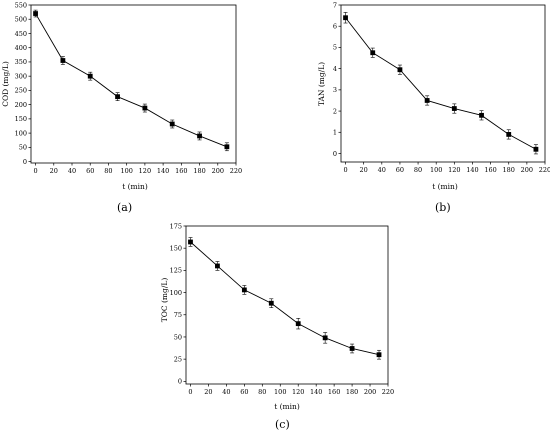 Image resolution: width=550 pixels, height=435 pixels. I want to click on panel-label: (a), so click(124, 207).